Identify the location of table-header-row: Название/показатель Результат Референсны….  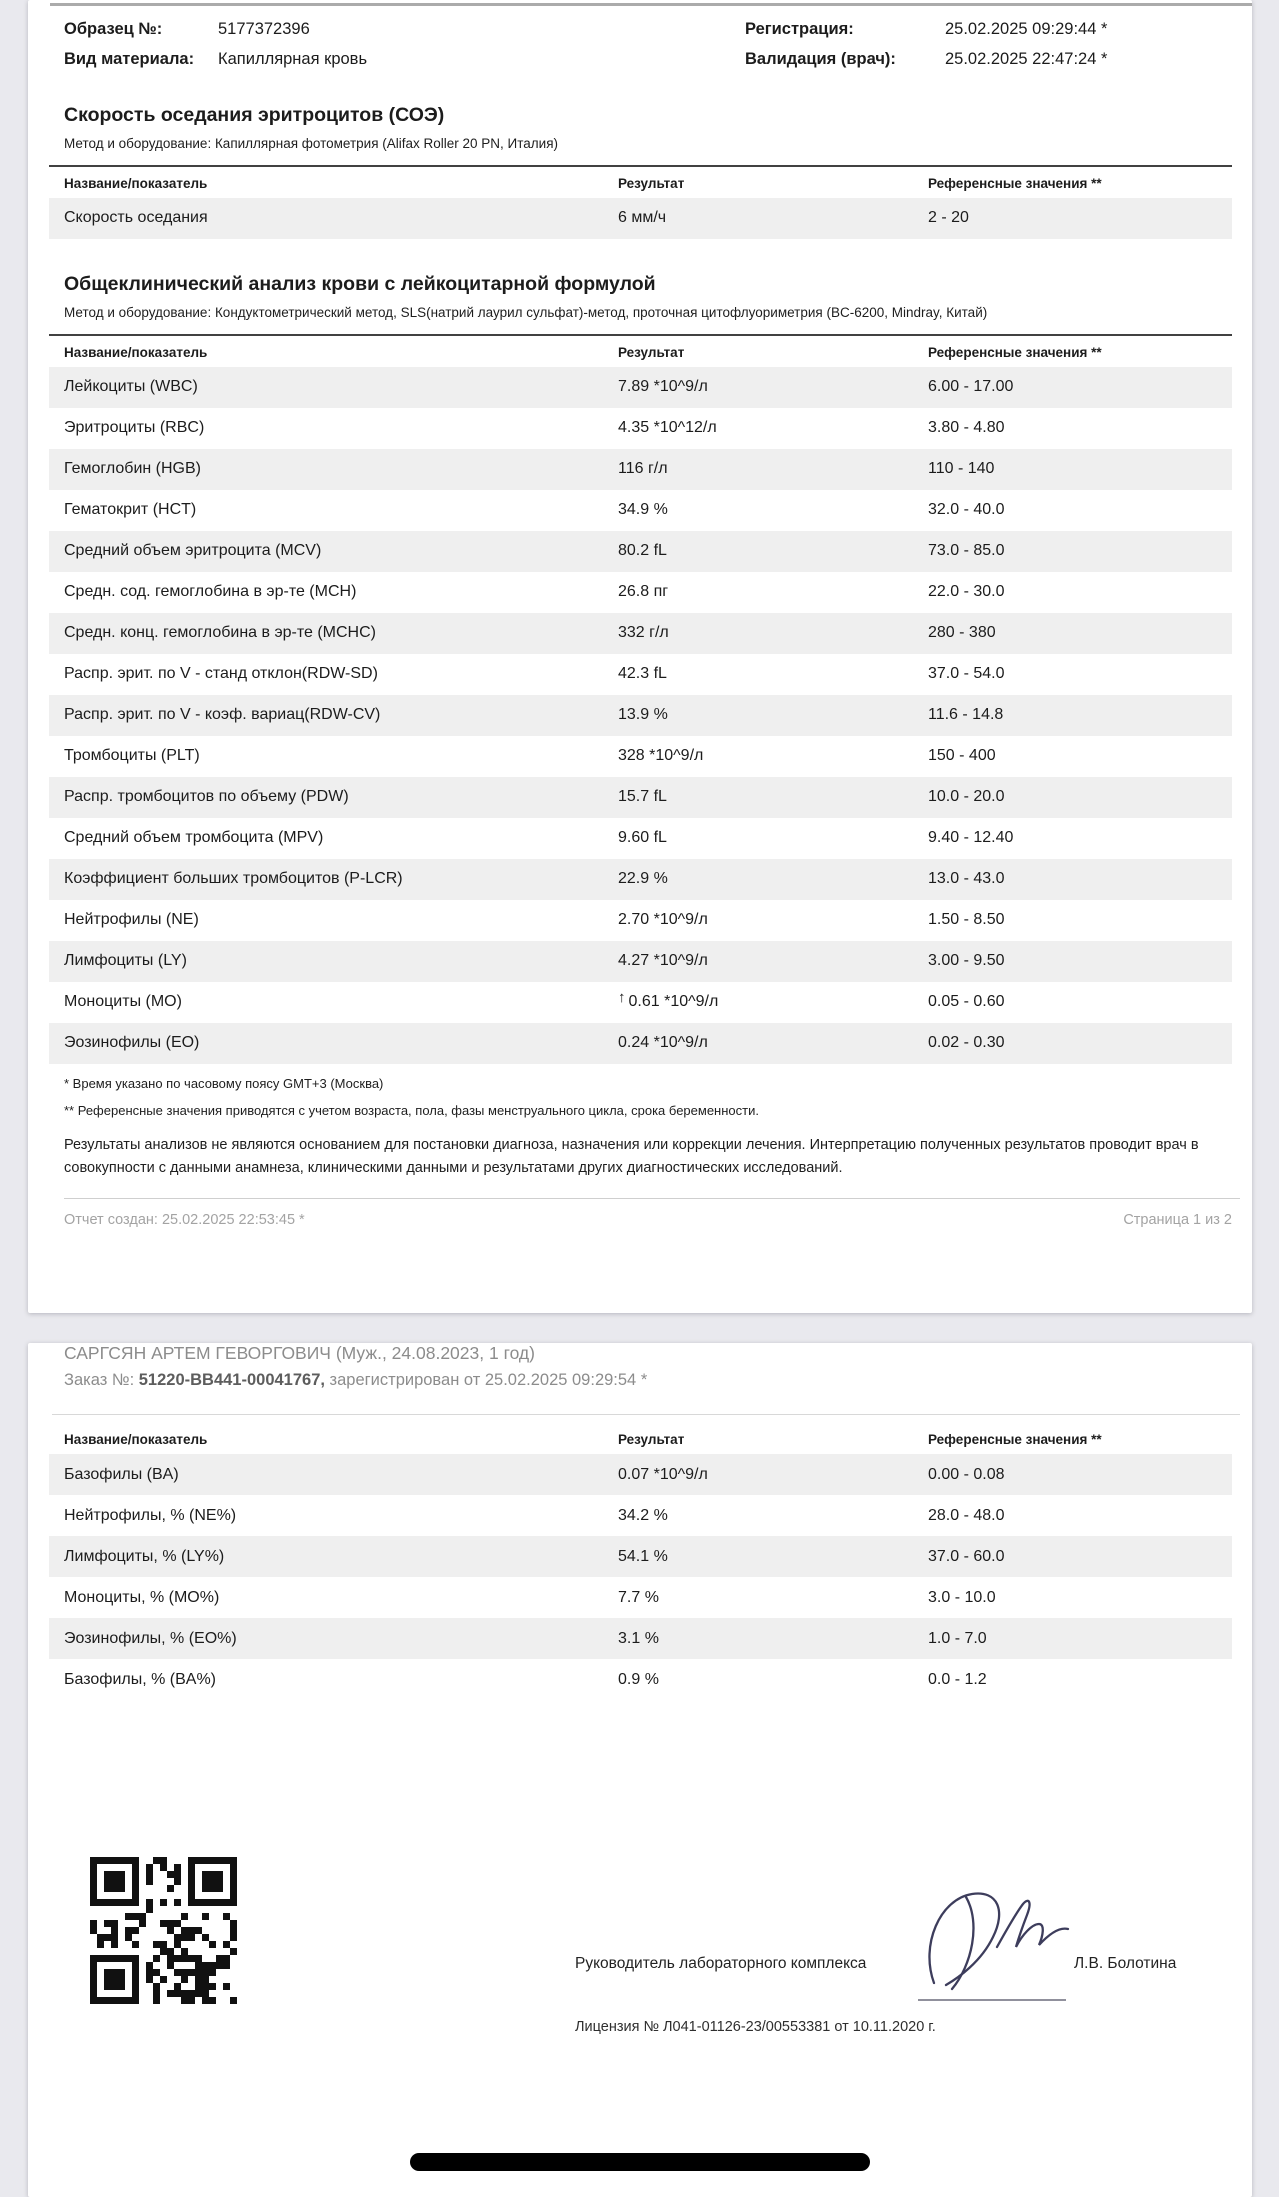
(640, 1438).